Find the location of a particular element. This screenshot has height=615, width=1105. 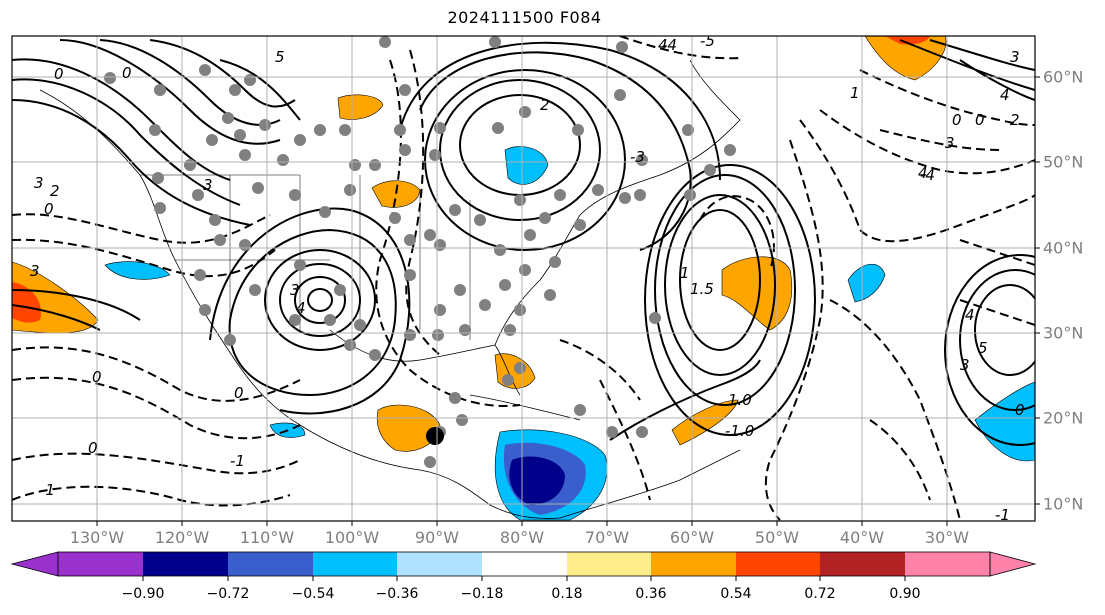

colorbar-extend-right is located at coordinates (1013, 564).